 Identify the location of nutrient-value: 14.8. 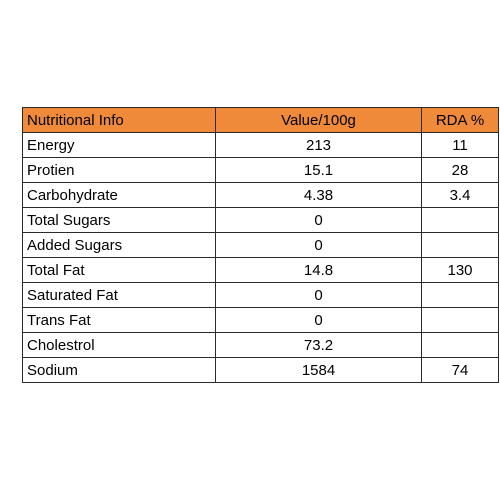
(318, 270).